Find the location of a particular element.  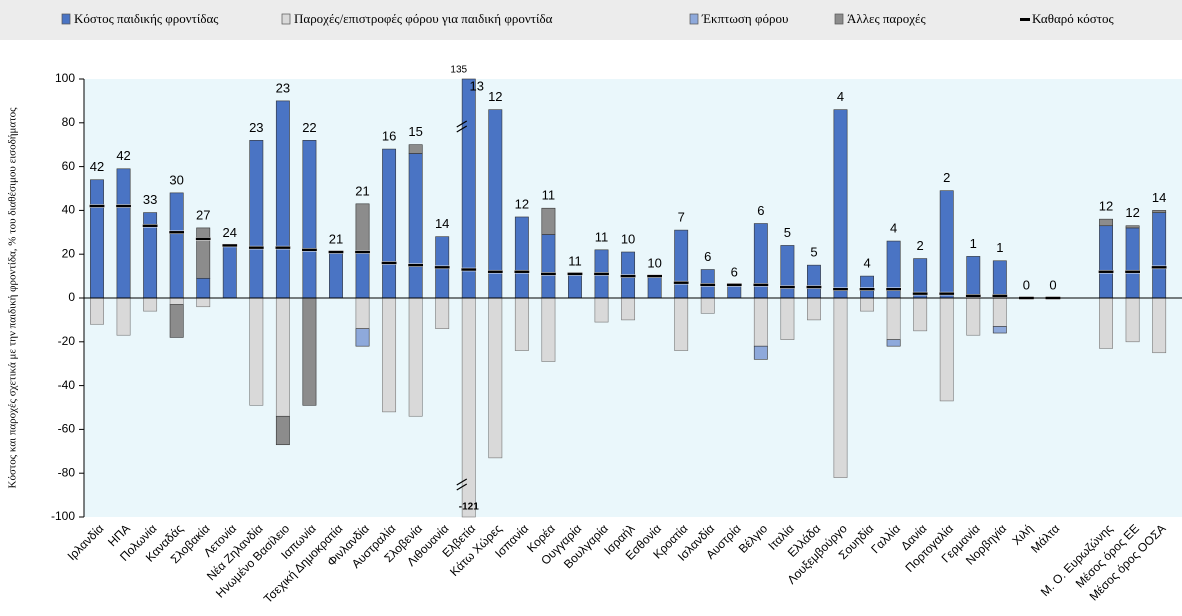

y-tick-label: 80 is located at coordinates (69, 122).